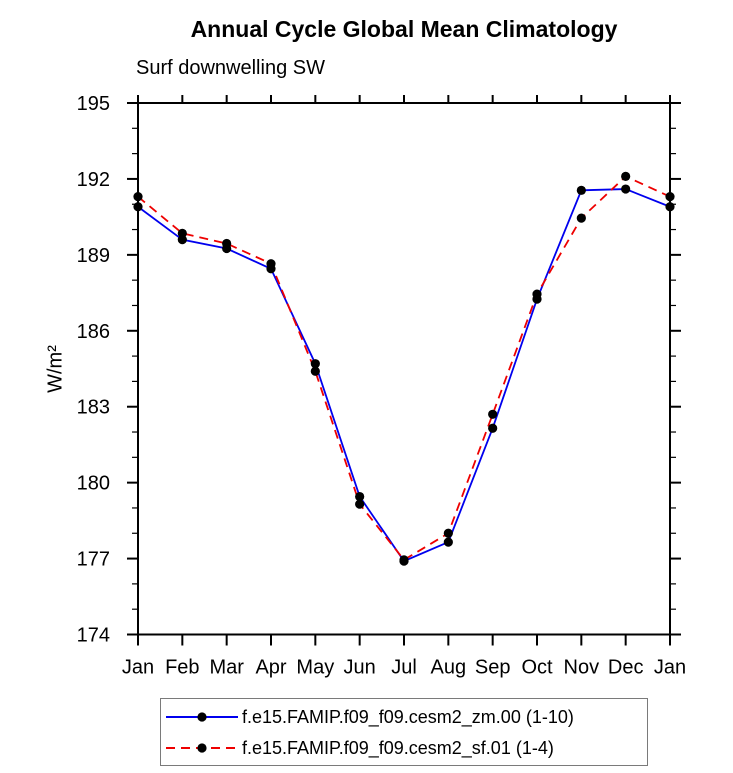 This screenshot has height=773, width=733. Describe the element at coordinates (449, 668) in the screenshot. I see `x-tick-label: Aug` at that location.